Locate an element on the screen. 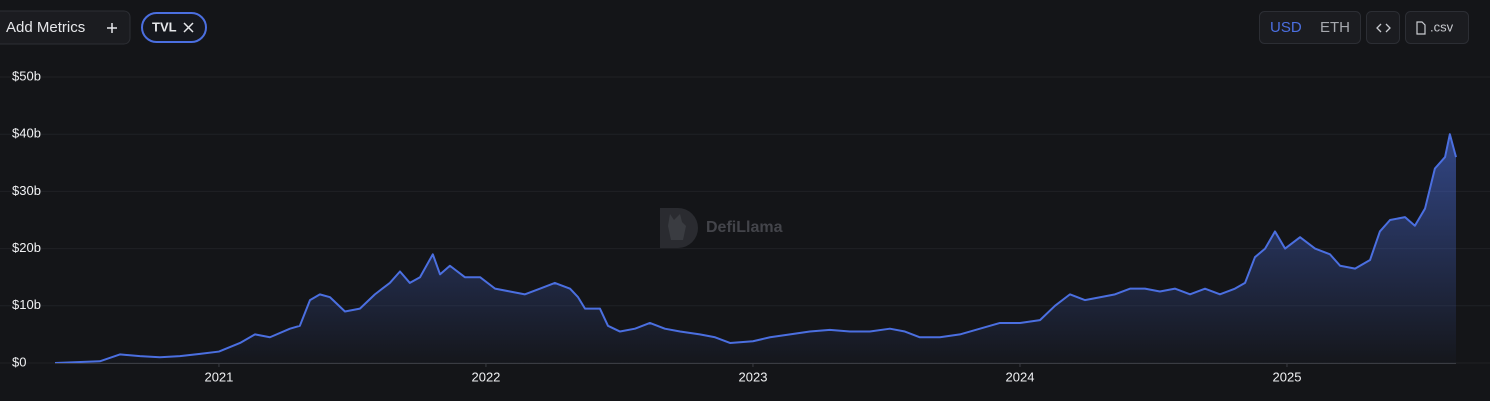 This screenshot has width=1490, height=401. add-metrics-label: Add Metrics is located at coordinates (45, 27).